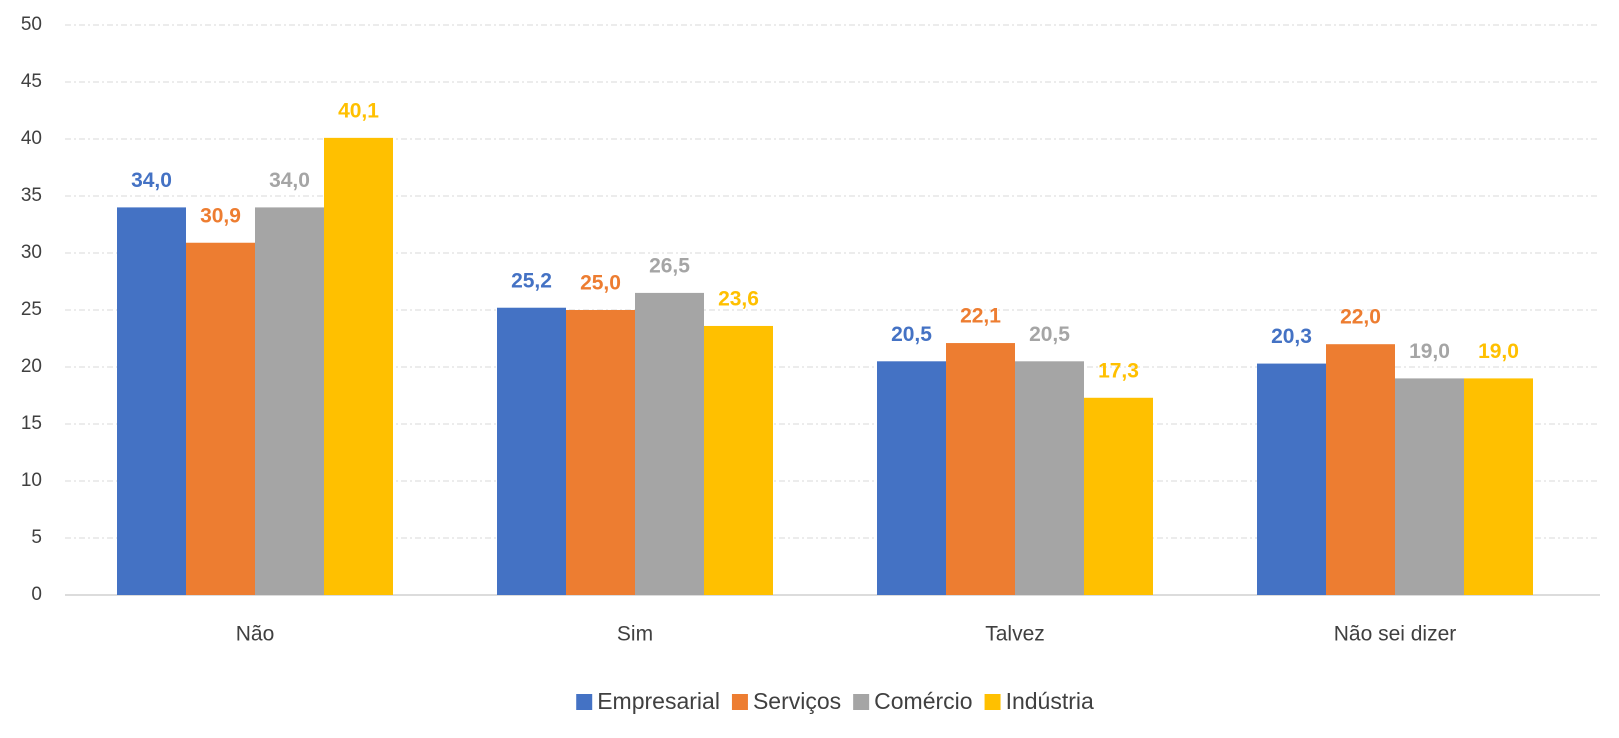  What do you see at coordinates (220, 215) in the screenshot?
I see `data-label: 30,9` at bounding box center [220, 215].